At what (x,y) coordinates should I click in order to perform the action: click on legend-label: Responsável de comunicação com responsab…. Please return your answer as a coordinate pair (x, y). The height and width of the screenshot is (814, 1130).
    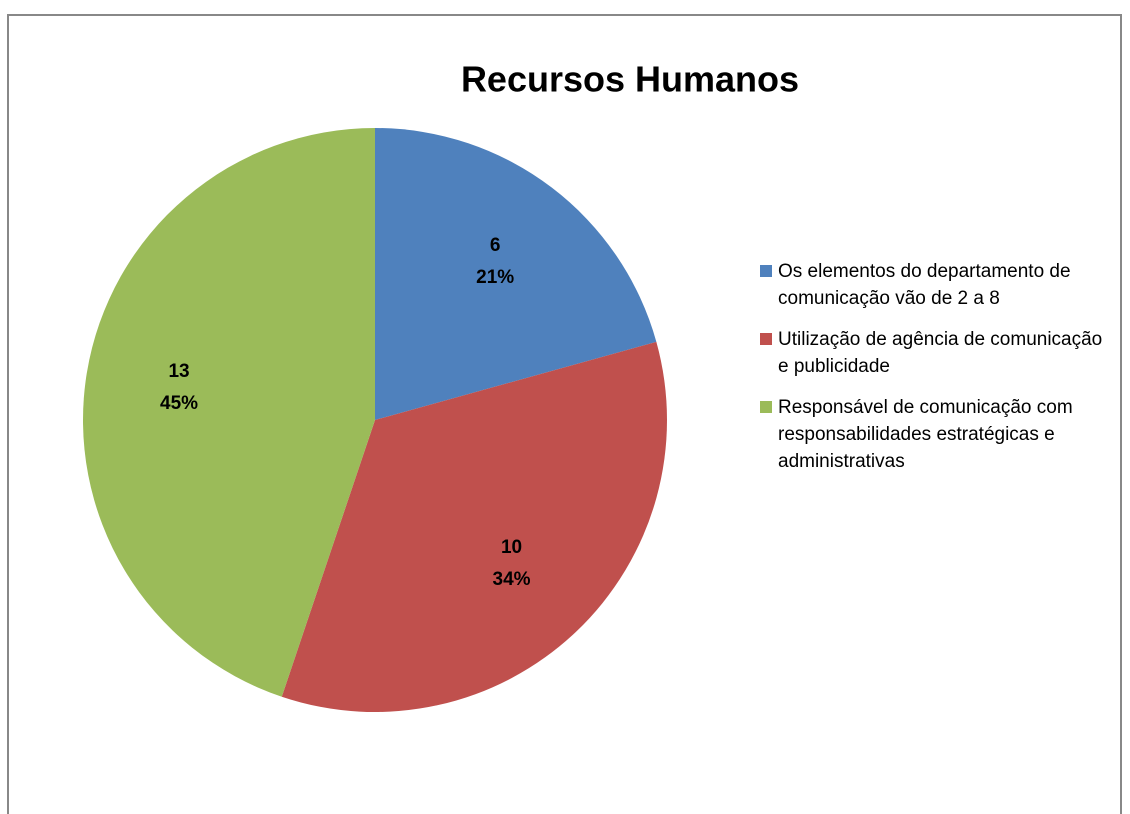
    Looking at the image, I should click on (925, 434).